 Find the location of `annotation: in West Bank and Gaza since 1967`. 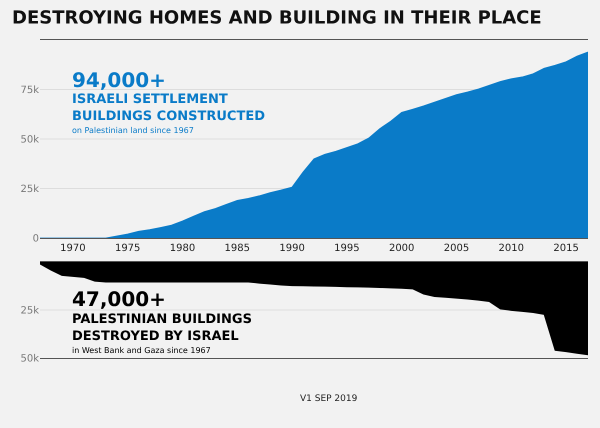

annotation: in West Bank and Gaza since 1967 is located at coordinates (141, 350).